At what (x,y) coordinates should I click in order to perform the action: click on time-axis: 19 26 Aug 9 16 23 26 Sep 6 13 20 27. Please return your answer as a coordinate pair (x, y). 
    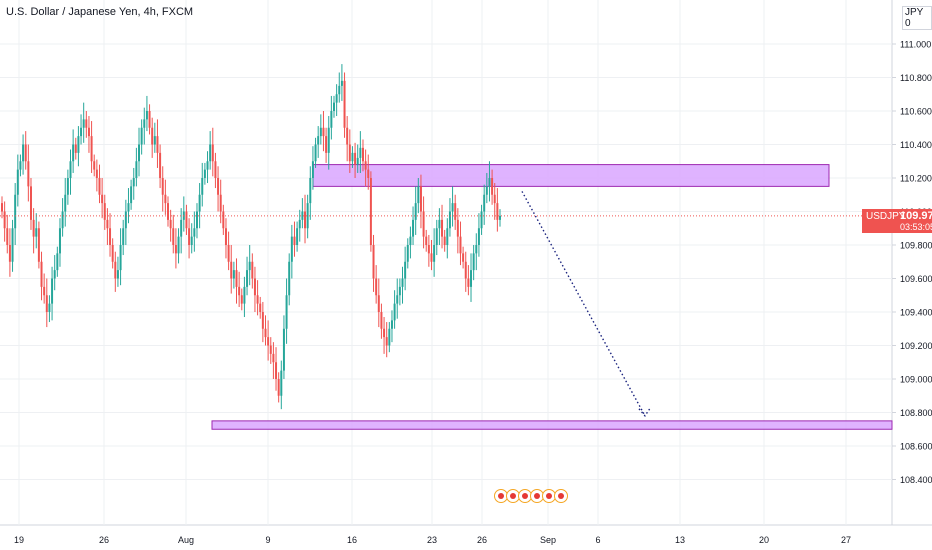
    Looking at the image, I should click on (432, 540).